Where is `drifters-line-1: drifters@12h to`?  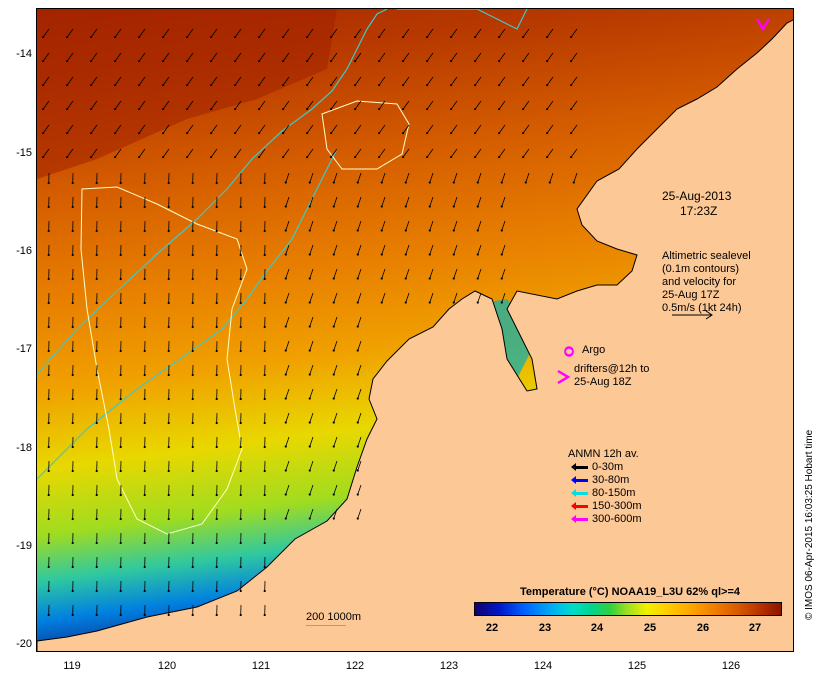 drifters-line-1: drifters@12h to is located at coordinates (612, 369).